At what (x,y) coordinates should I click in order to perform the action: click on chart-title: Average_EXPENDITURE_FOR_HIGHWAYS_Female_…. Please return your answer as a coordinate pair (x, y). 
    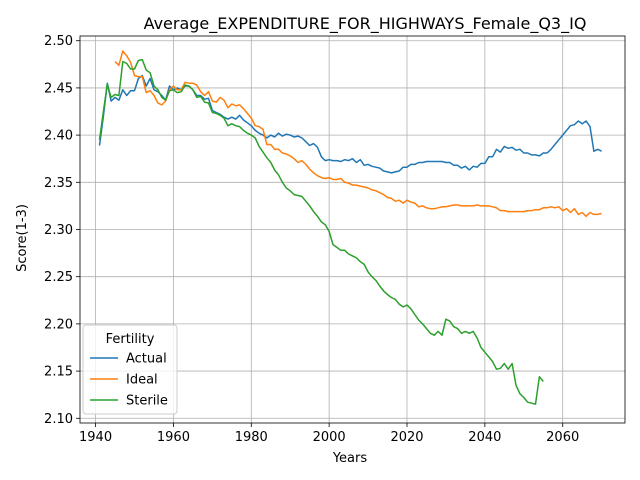
    Looking at the image, I should click on (365, 24).